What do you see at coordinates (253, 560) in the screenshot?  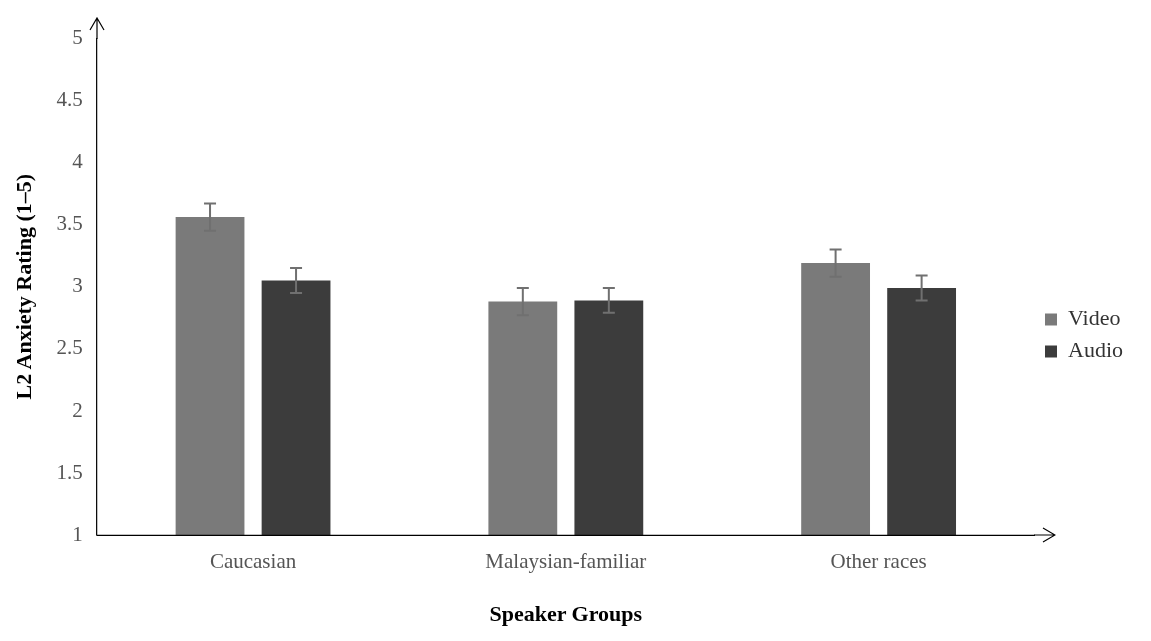 I see `x-tick-label: Caucasian` at bounding box center [253, 560].